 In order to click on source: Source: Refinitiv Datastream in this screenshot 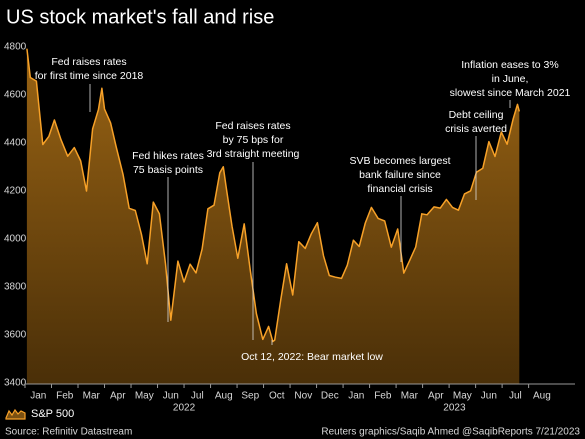, I will do `click(68, 432)`.